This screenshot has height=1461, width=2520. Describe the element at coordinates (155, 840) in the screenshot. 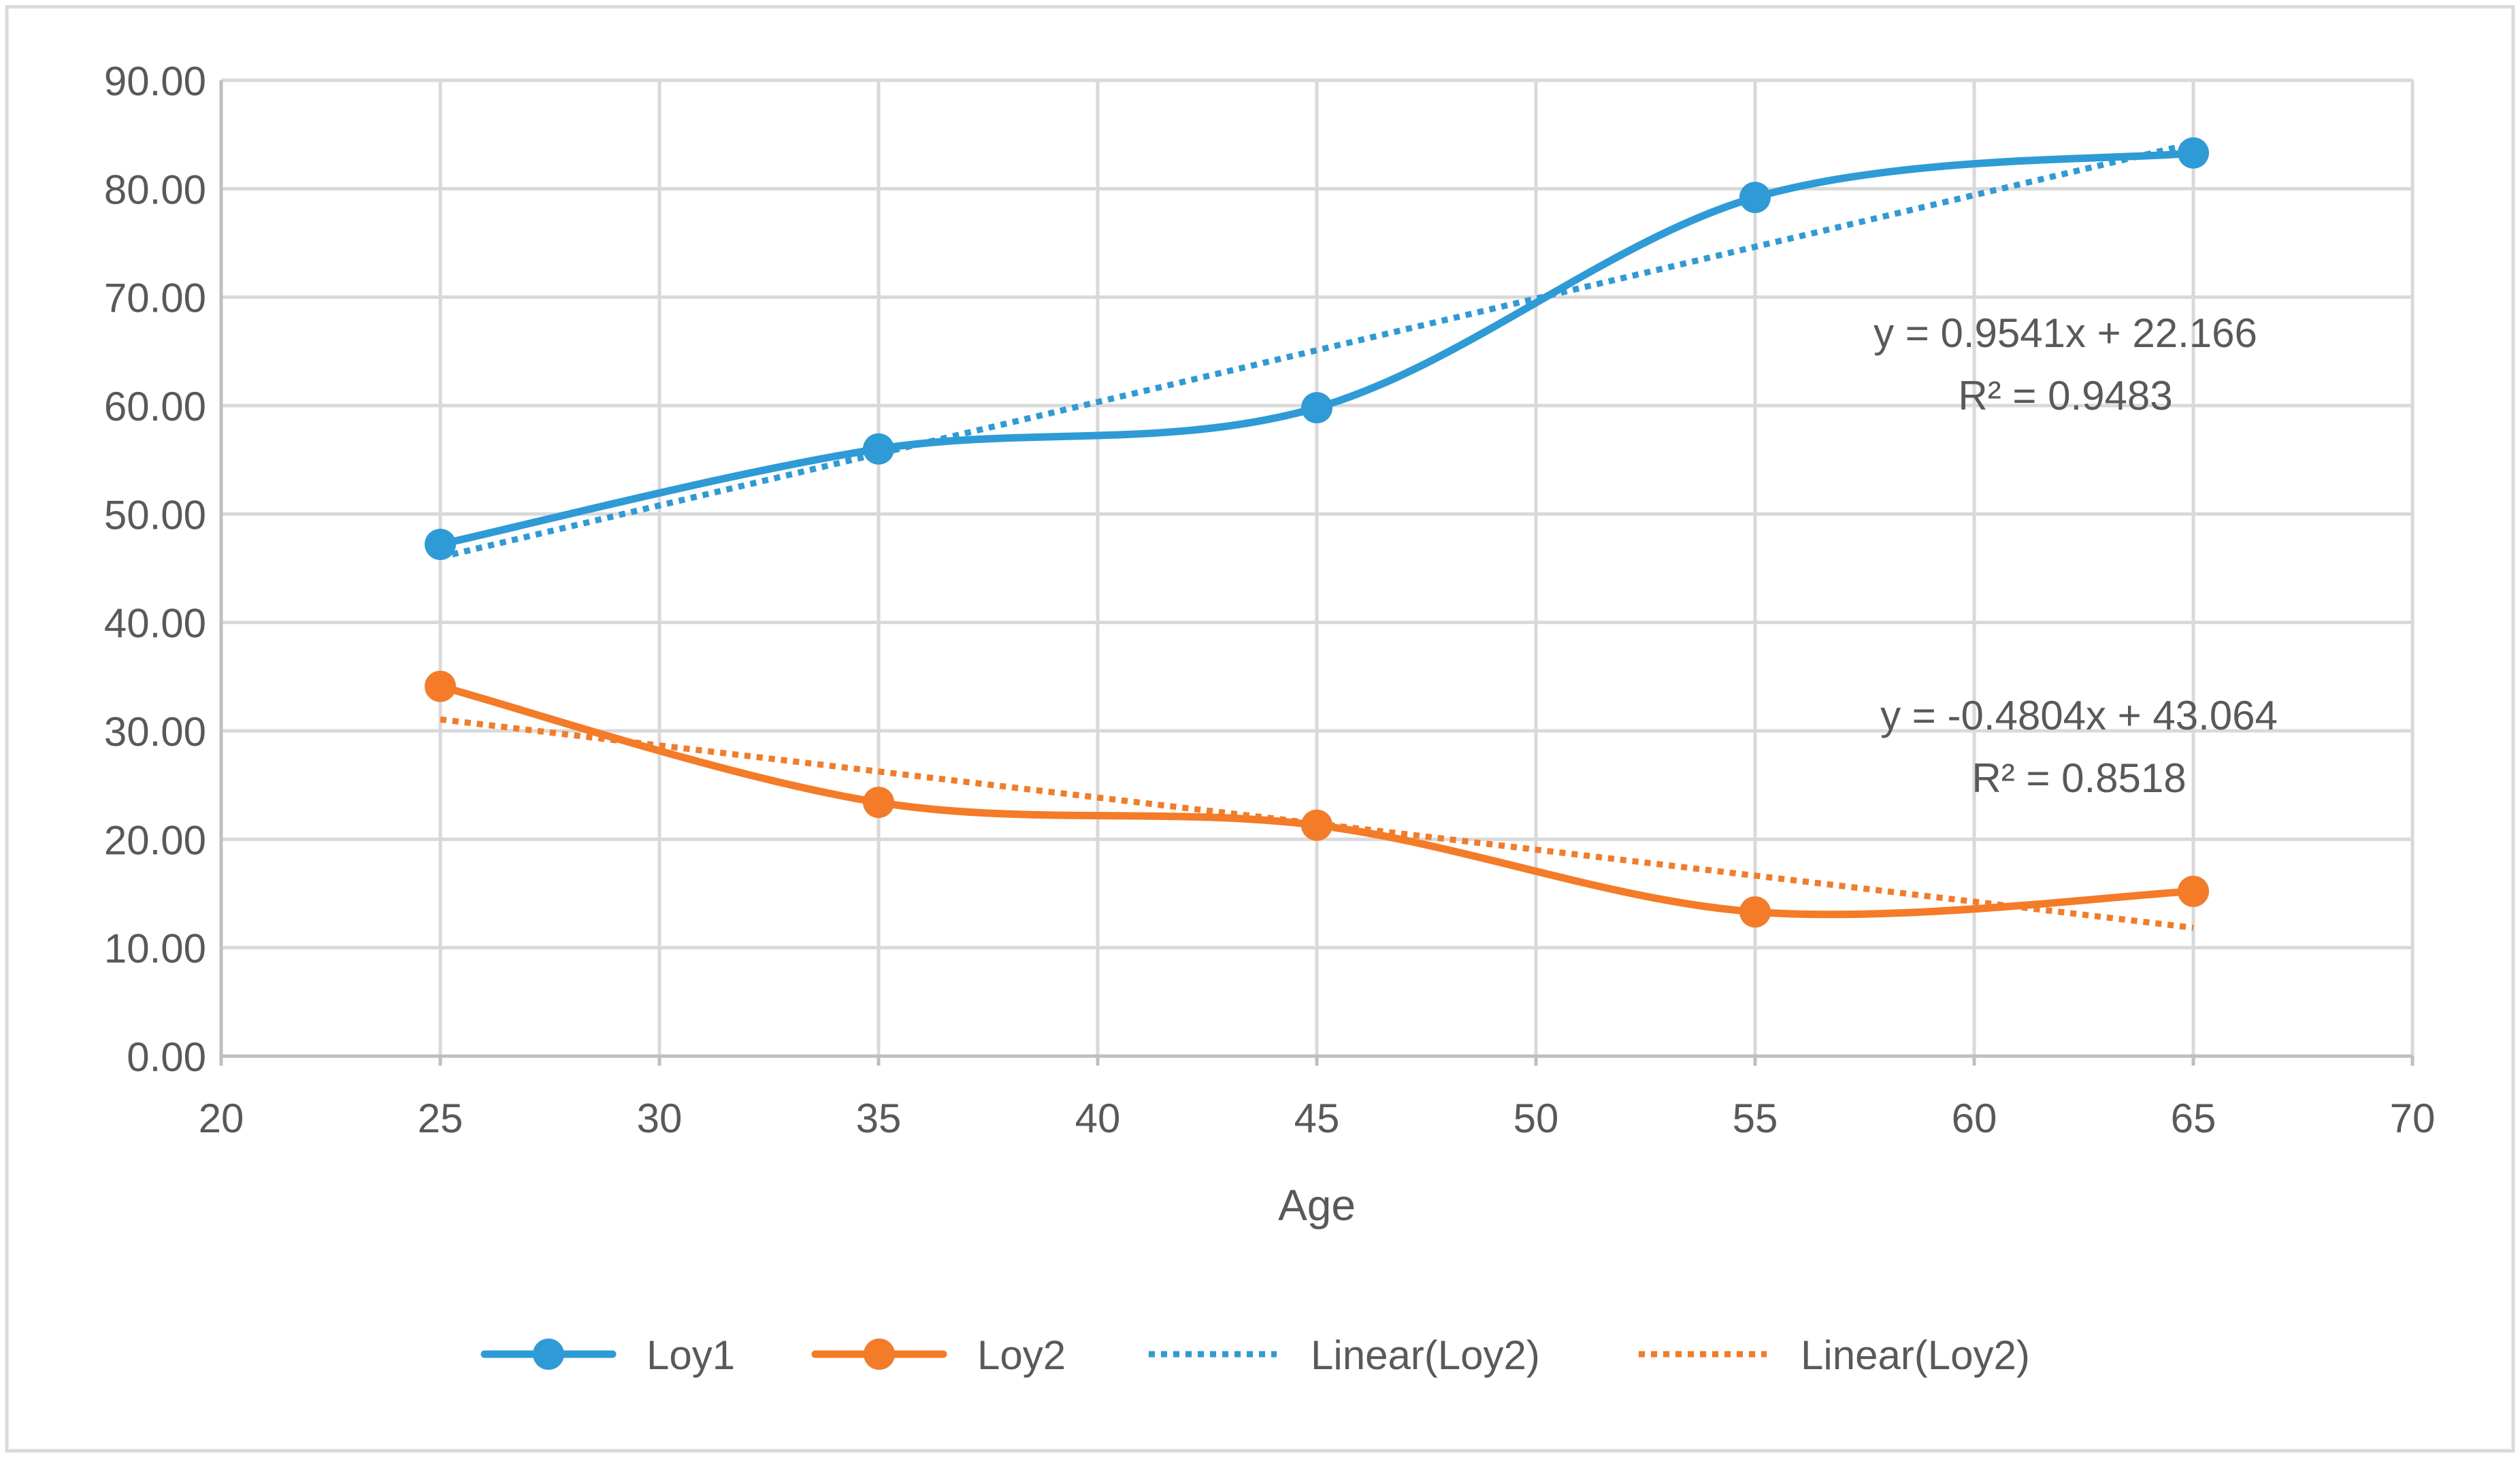

I see `y-tick-label: 20.00` at that location.